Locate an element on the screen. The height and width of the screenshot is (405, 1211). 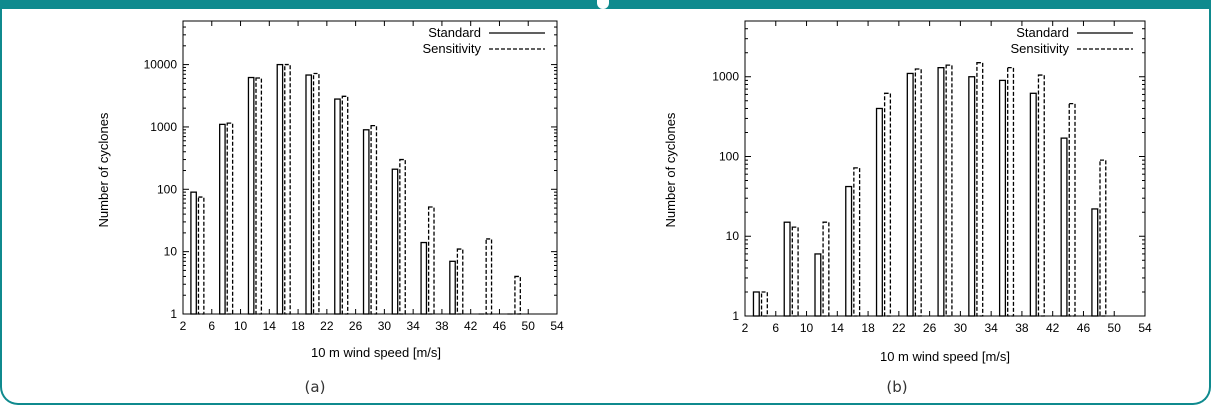
caption-b: (b) is located at coordinates (897, 387).